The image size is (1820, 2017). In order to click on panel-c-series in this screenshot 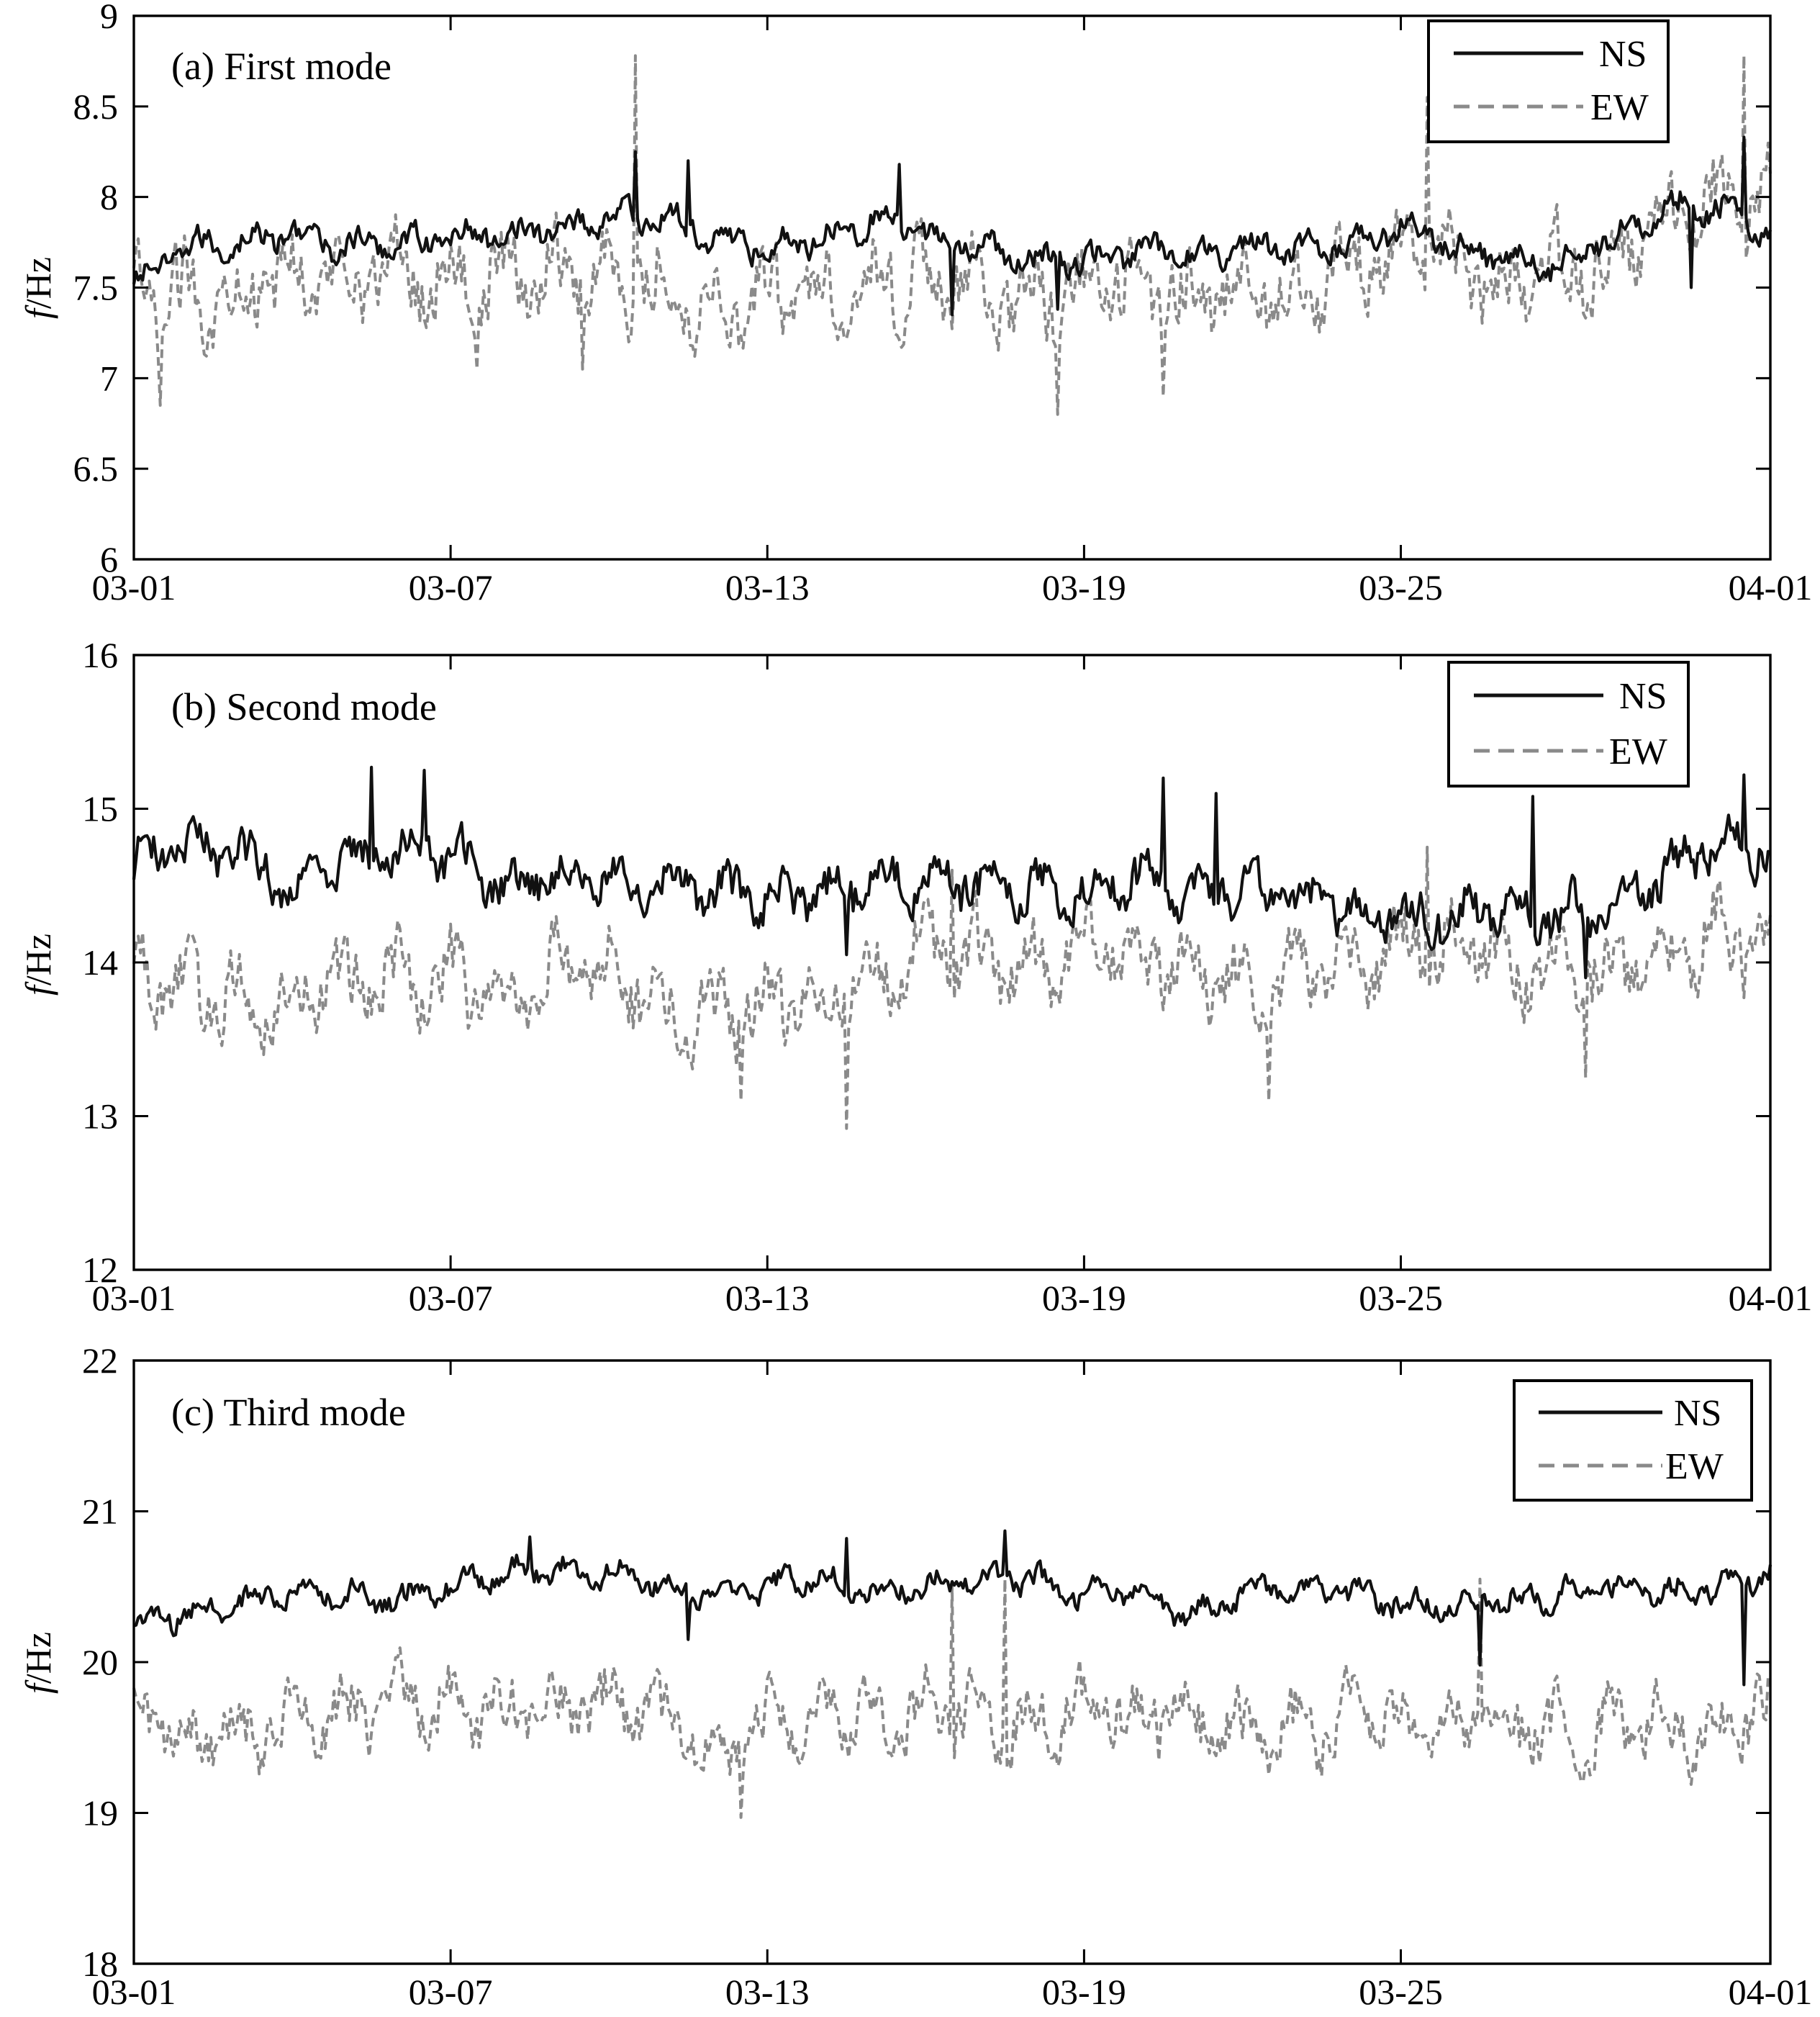, I will do `click(952, 1674)`.